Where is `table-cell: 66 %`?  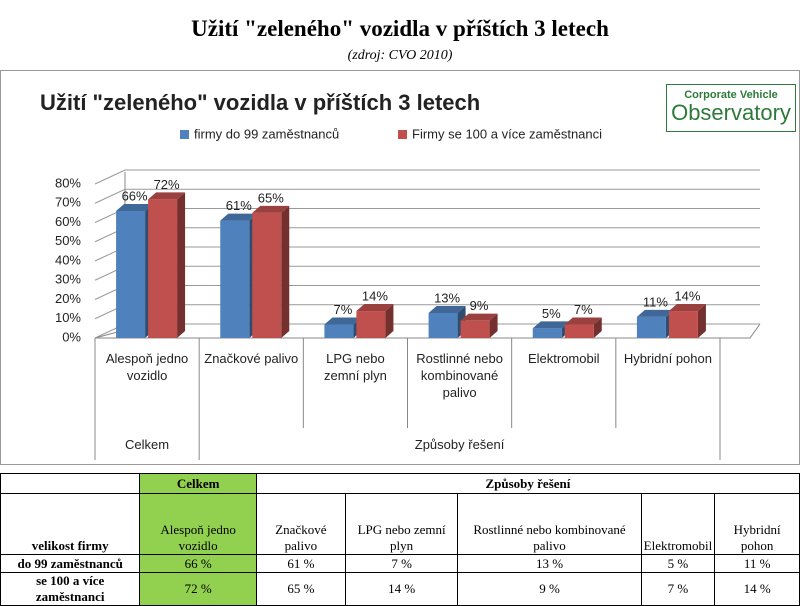
table-cell: 66 % is located at coordinates (198, 563).